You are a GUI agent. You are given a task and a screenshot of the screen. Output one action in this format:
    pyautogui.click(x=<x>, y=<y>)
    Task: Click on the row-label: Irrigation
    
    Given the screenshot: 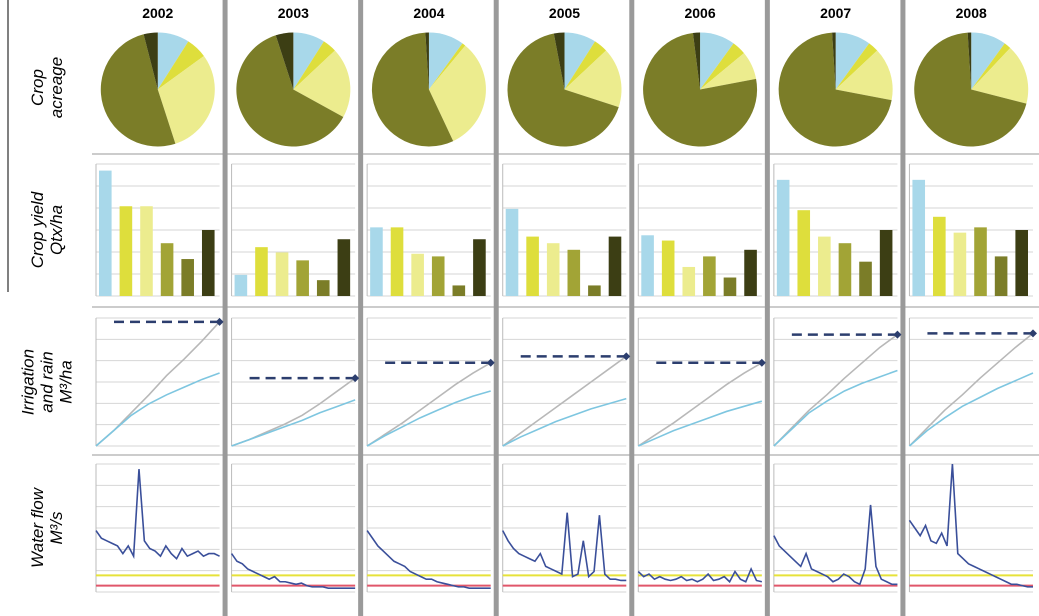 What is the action you would take?
    pyautogui.click(x=27, y=382)
    